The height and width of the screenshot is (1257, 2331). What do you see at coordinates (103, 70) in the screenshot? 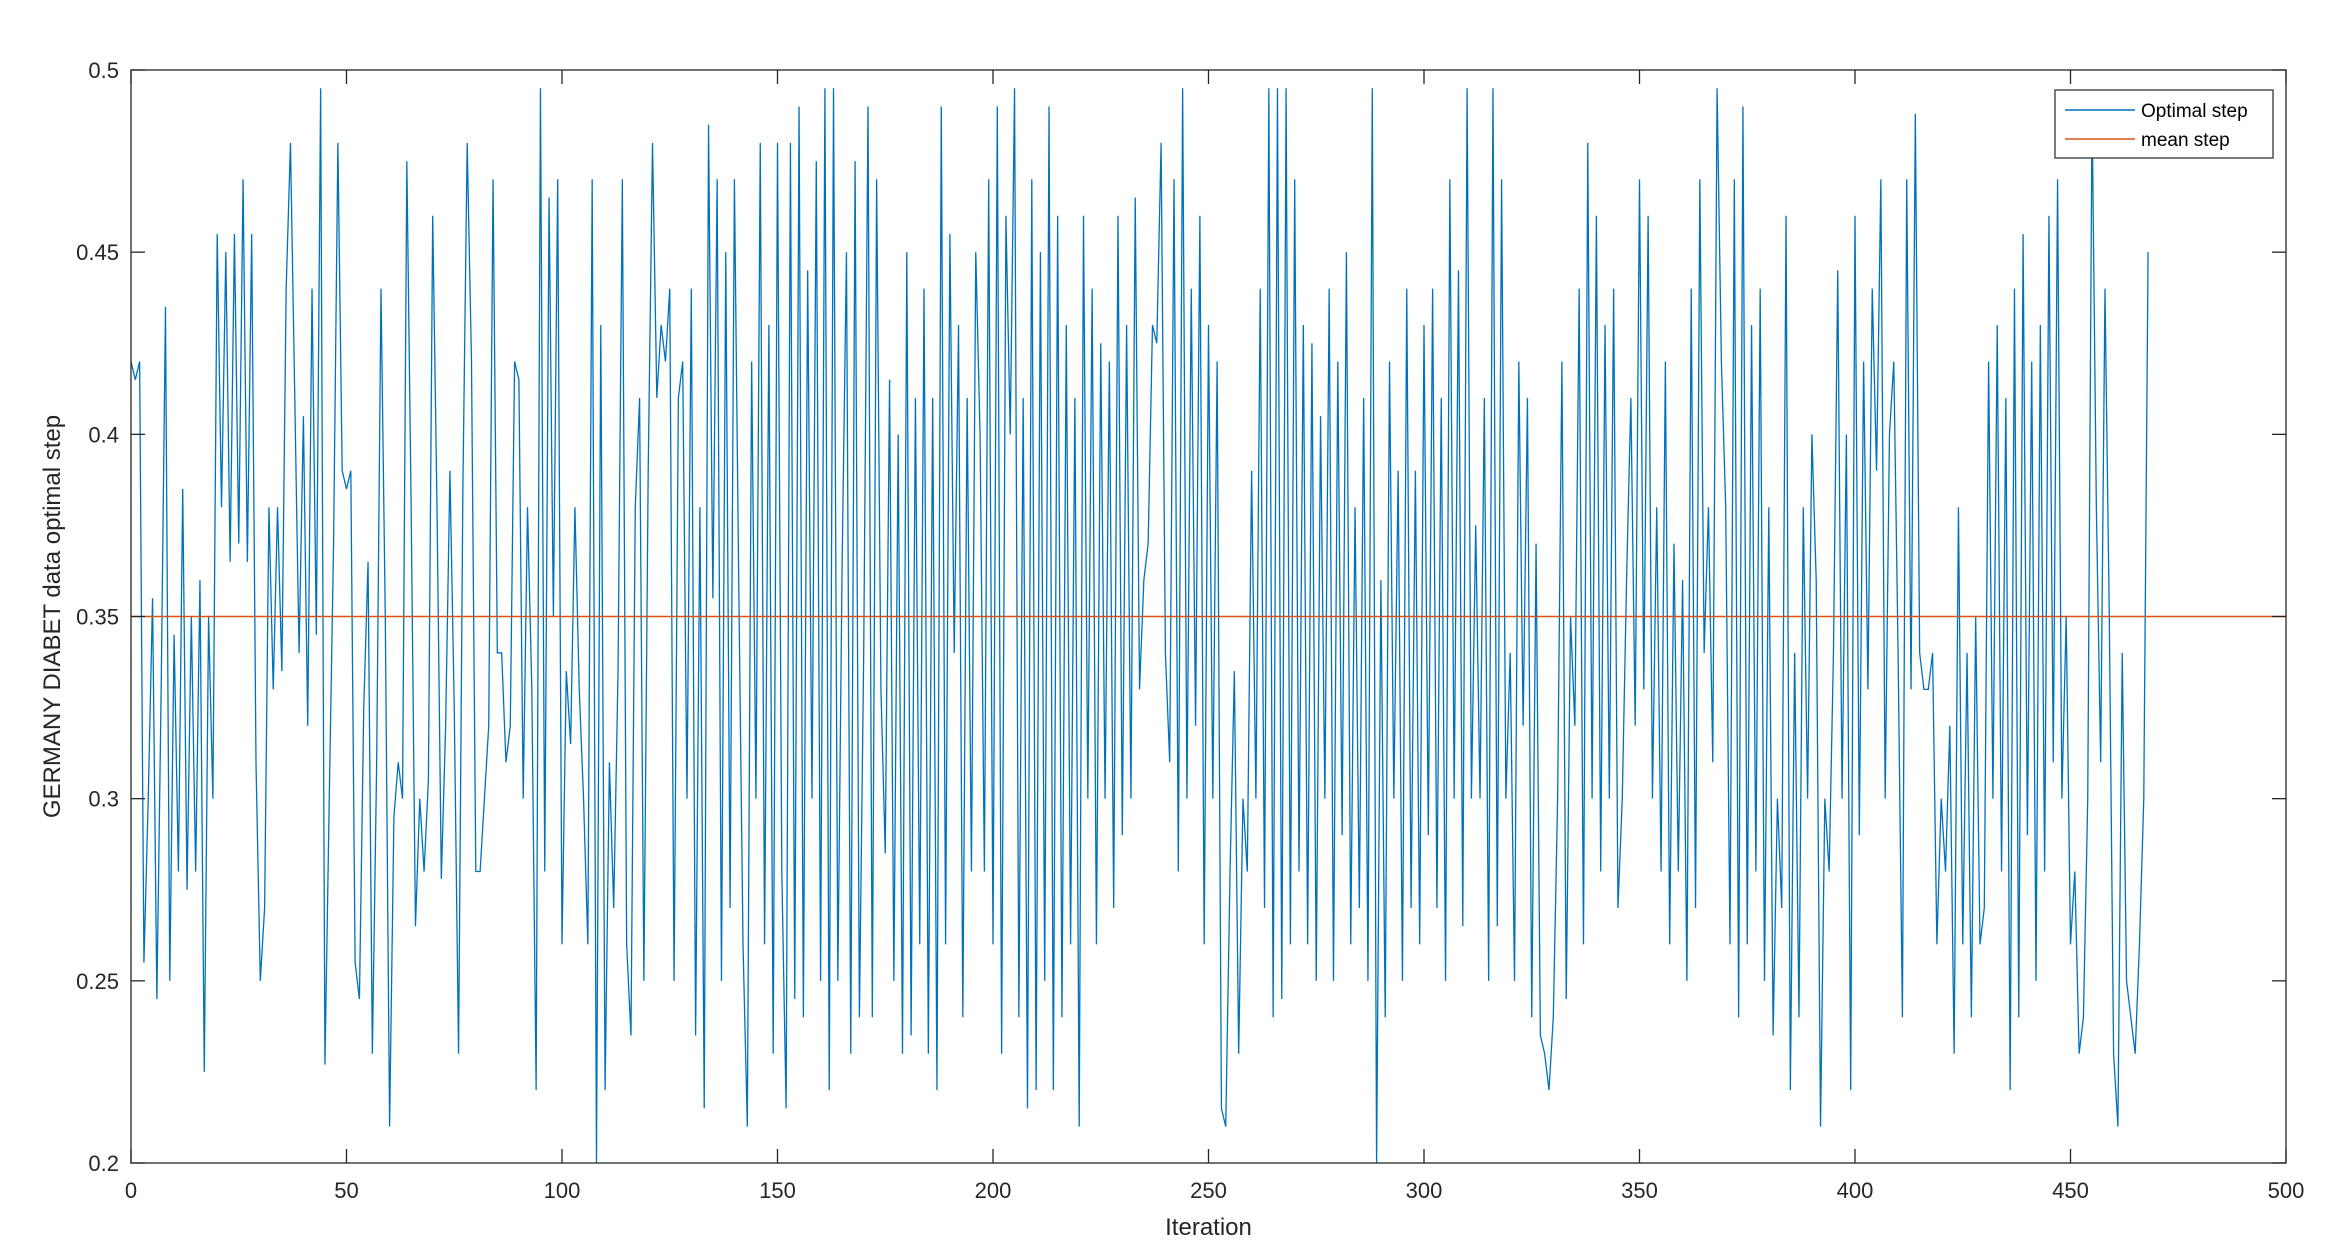
I see `y-tick-label: 0.5` at bounding box center [103, 70].